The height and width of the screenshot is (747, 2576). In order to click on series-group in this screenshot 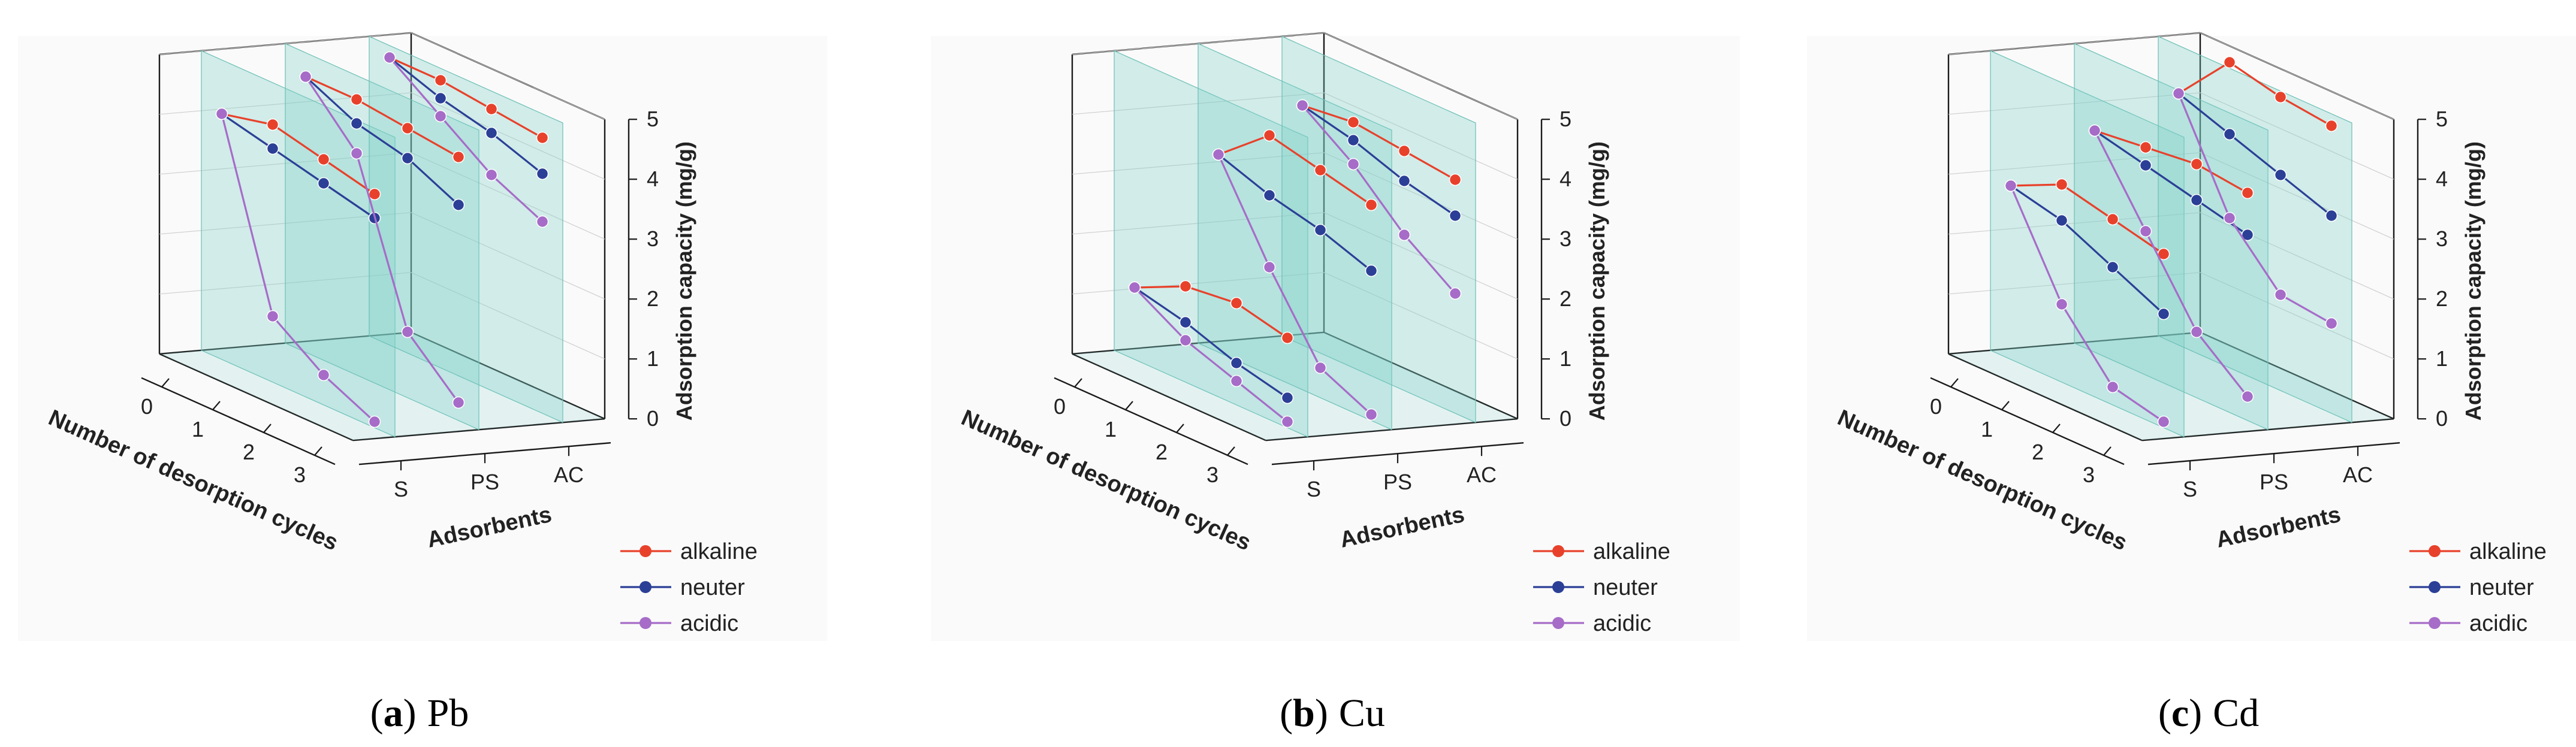, I will do `click(1295, 263)`.